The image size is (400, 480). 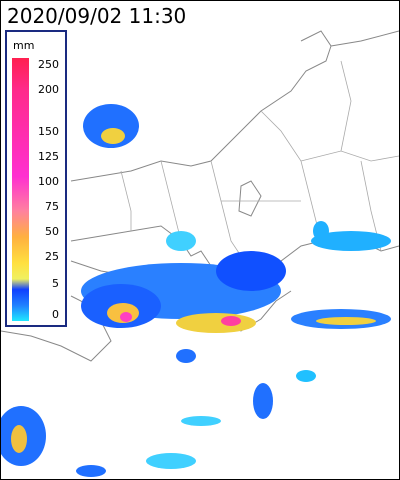 What do you see at coordinates (48, 64) in the screenshot?
I see `legend-label: 250` at bounding box center [48, 64].